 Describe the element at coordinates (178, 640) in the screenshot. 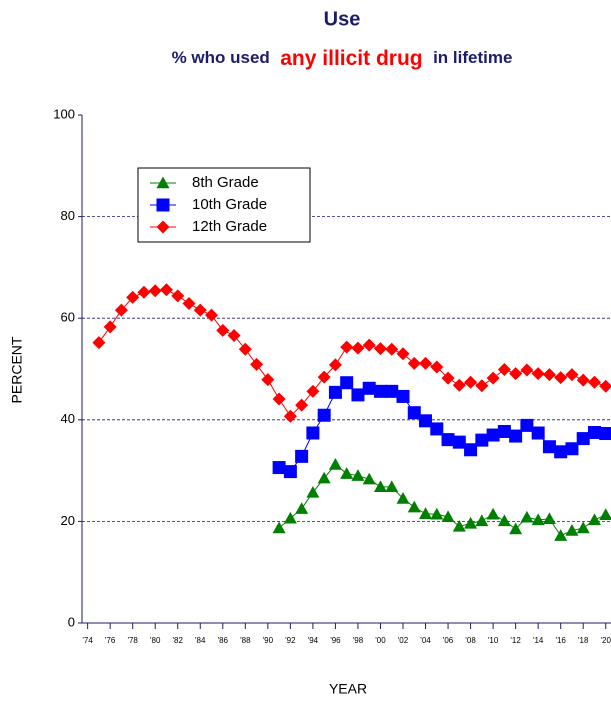

I see `x-tick-label: '82` at that location.